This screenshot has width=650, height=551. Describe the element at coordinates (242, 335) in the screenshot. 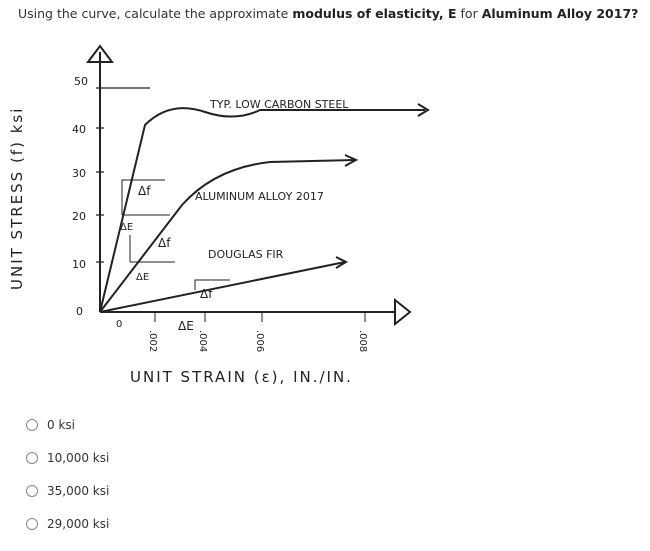

I see `x-tick-labels: 0 .002 .004 .006 .008` at that location.